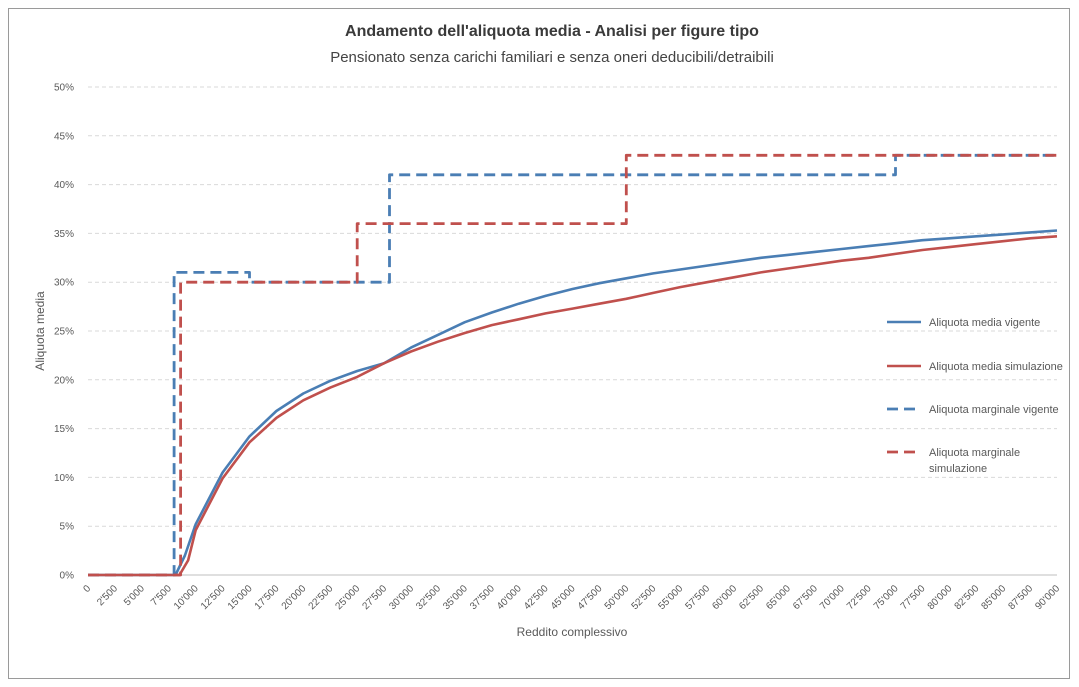 The image size is (1079, 687). What do you see at coordinates (974, 453) in the screenshot?
I see `legend-label-4: Aliquota marginale` at bounding box center [974, 453].